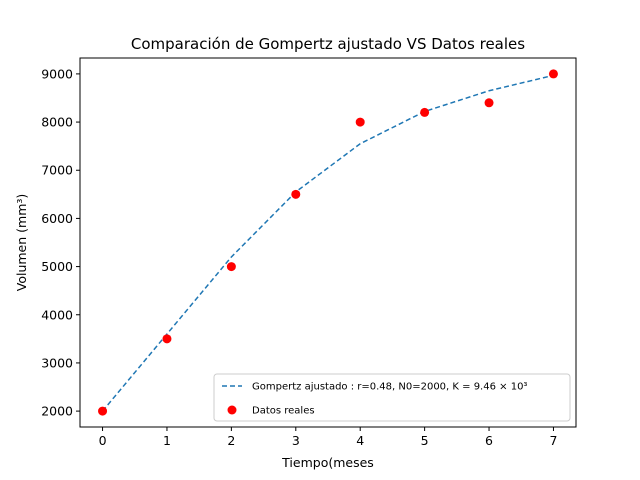 This screenshot has height=480, width=640. What do you see at coordinates (296, 440) in the screenshot?
I see `x-tick-label: 3` at bounding box center [296, 440].